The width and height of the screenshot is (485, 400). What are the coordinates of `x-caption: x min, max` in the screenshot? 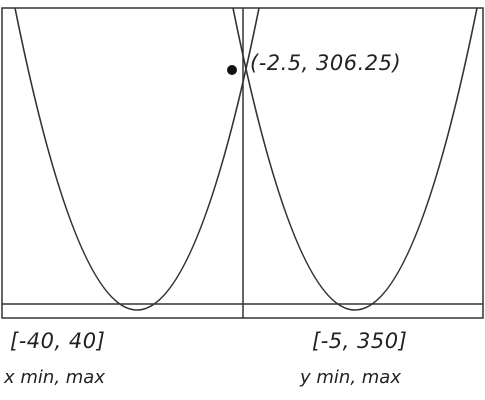 It's located at (54, 377).